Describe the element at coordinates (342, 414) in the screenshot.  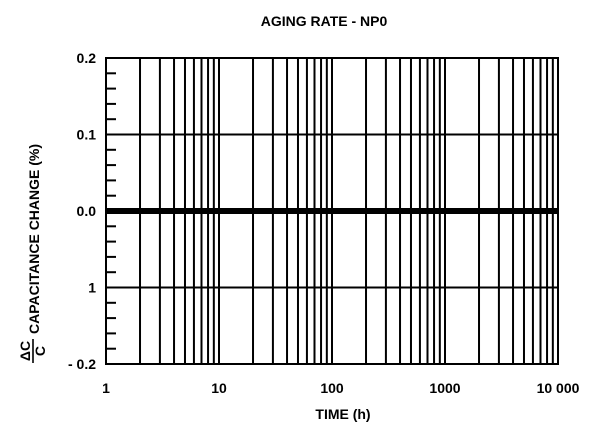
I see `x-axis-label: TIME (h)` at that location.